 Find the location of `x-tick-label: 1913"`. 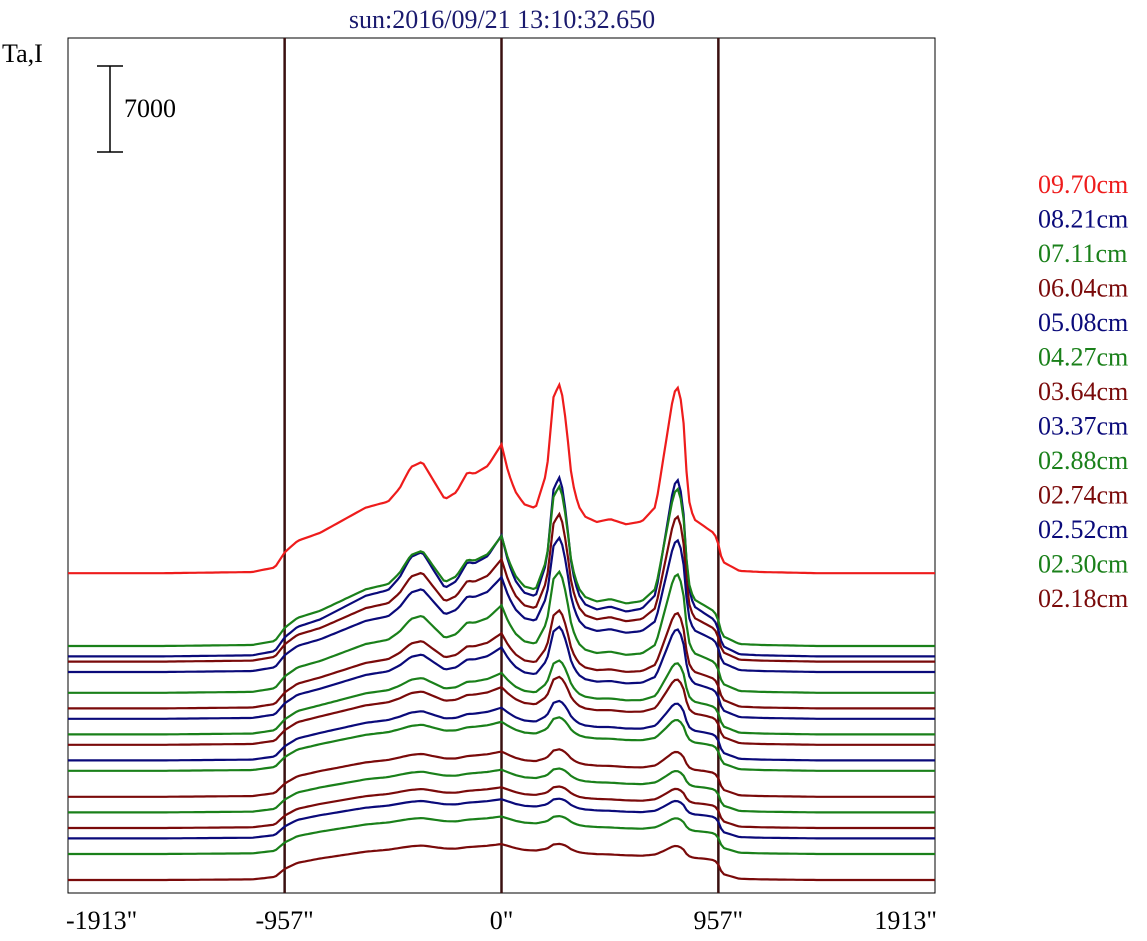

x-tick-label: 1913" is located at coordinates (905, 920).